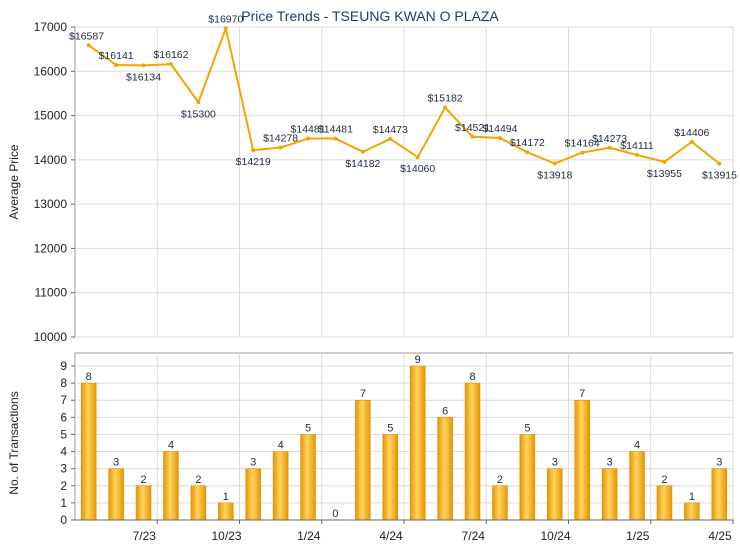 Image resolution: width=740 pixels, height=555 pixels. Describe the element at coordinates (14, 181) in the screenshot. I see `y-axis-title: Average Price` at that location.